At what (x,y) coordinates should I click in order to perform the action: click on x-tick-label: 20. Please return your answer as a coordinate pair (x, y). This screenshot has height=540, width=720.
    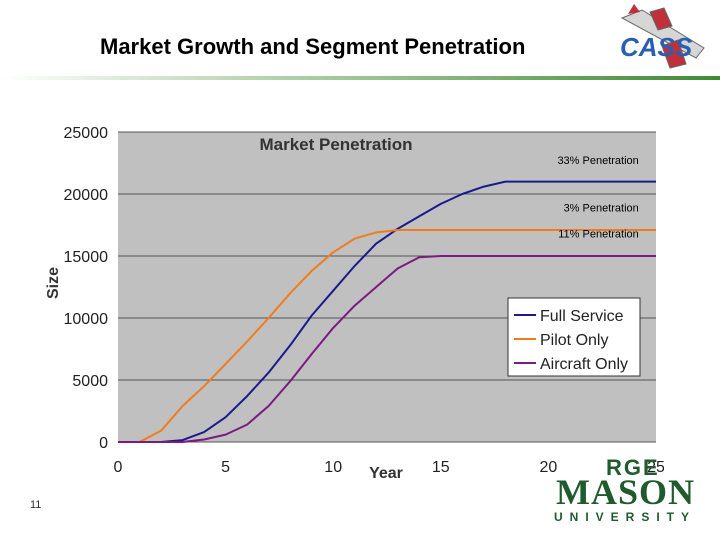
    Looking at the image, I should click on (549, 467).